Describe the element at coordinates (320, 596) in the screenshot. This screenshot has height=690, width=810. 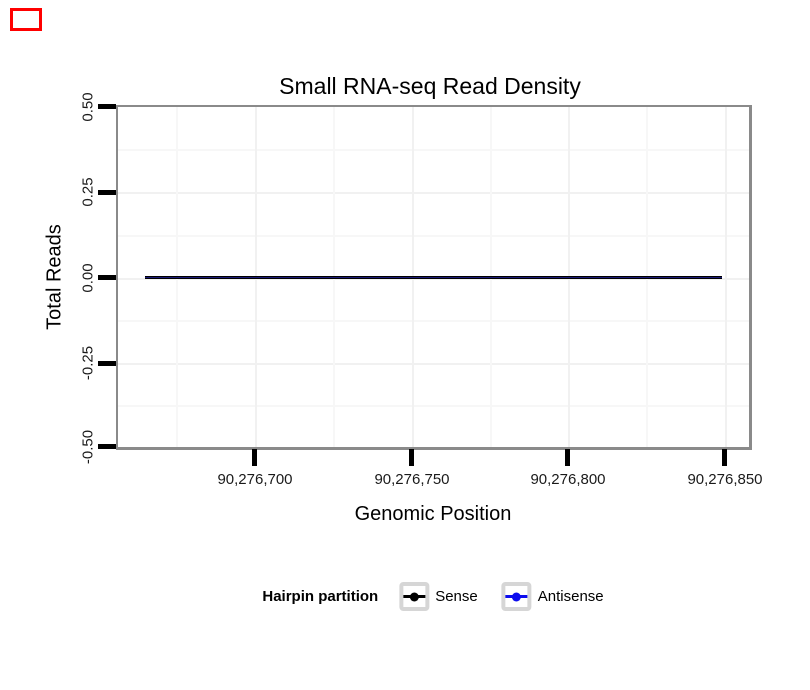
I see `legend-title: Hairpin partition` at that location.